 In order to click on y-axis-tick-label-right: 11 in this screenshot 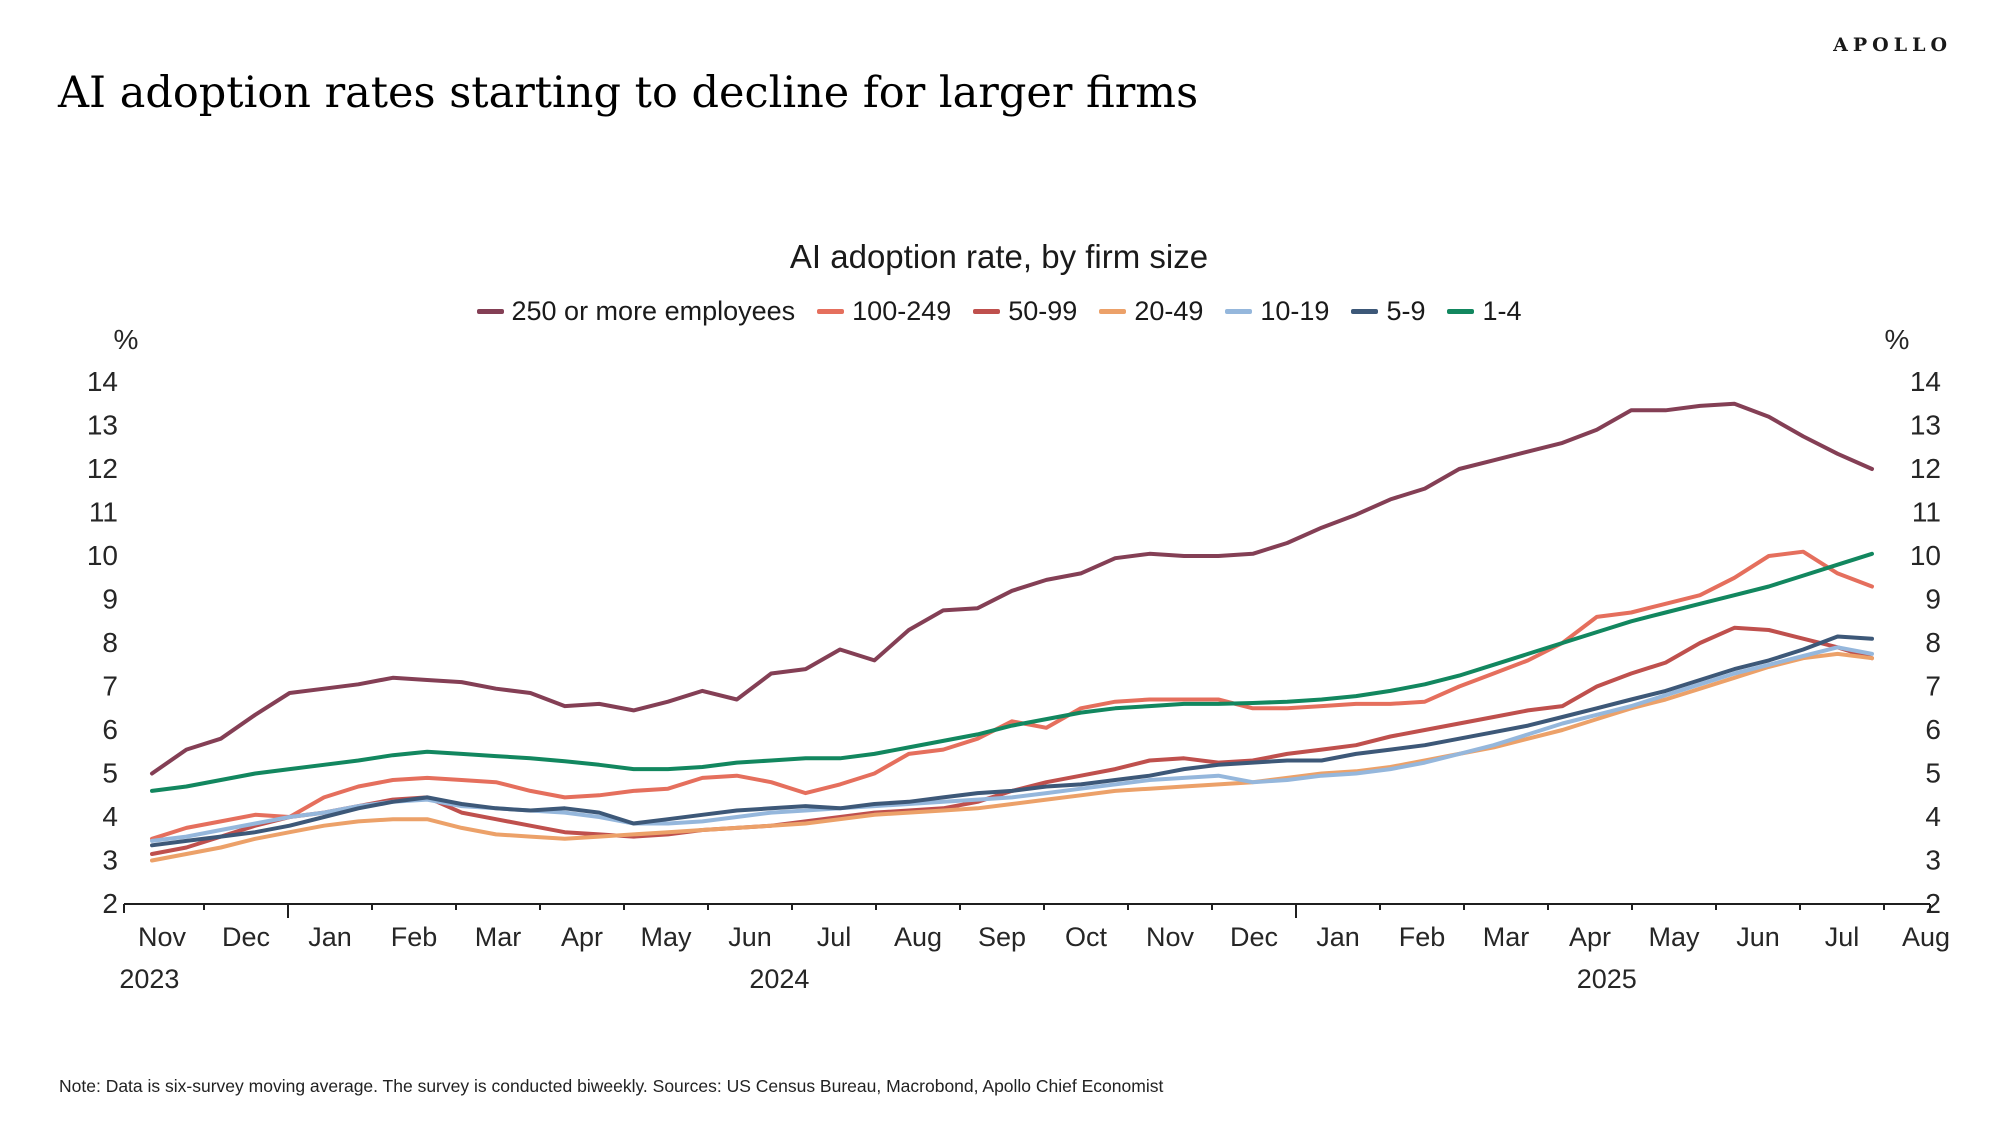, I will do `click(1926, 512)`.